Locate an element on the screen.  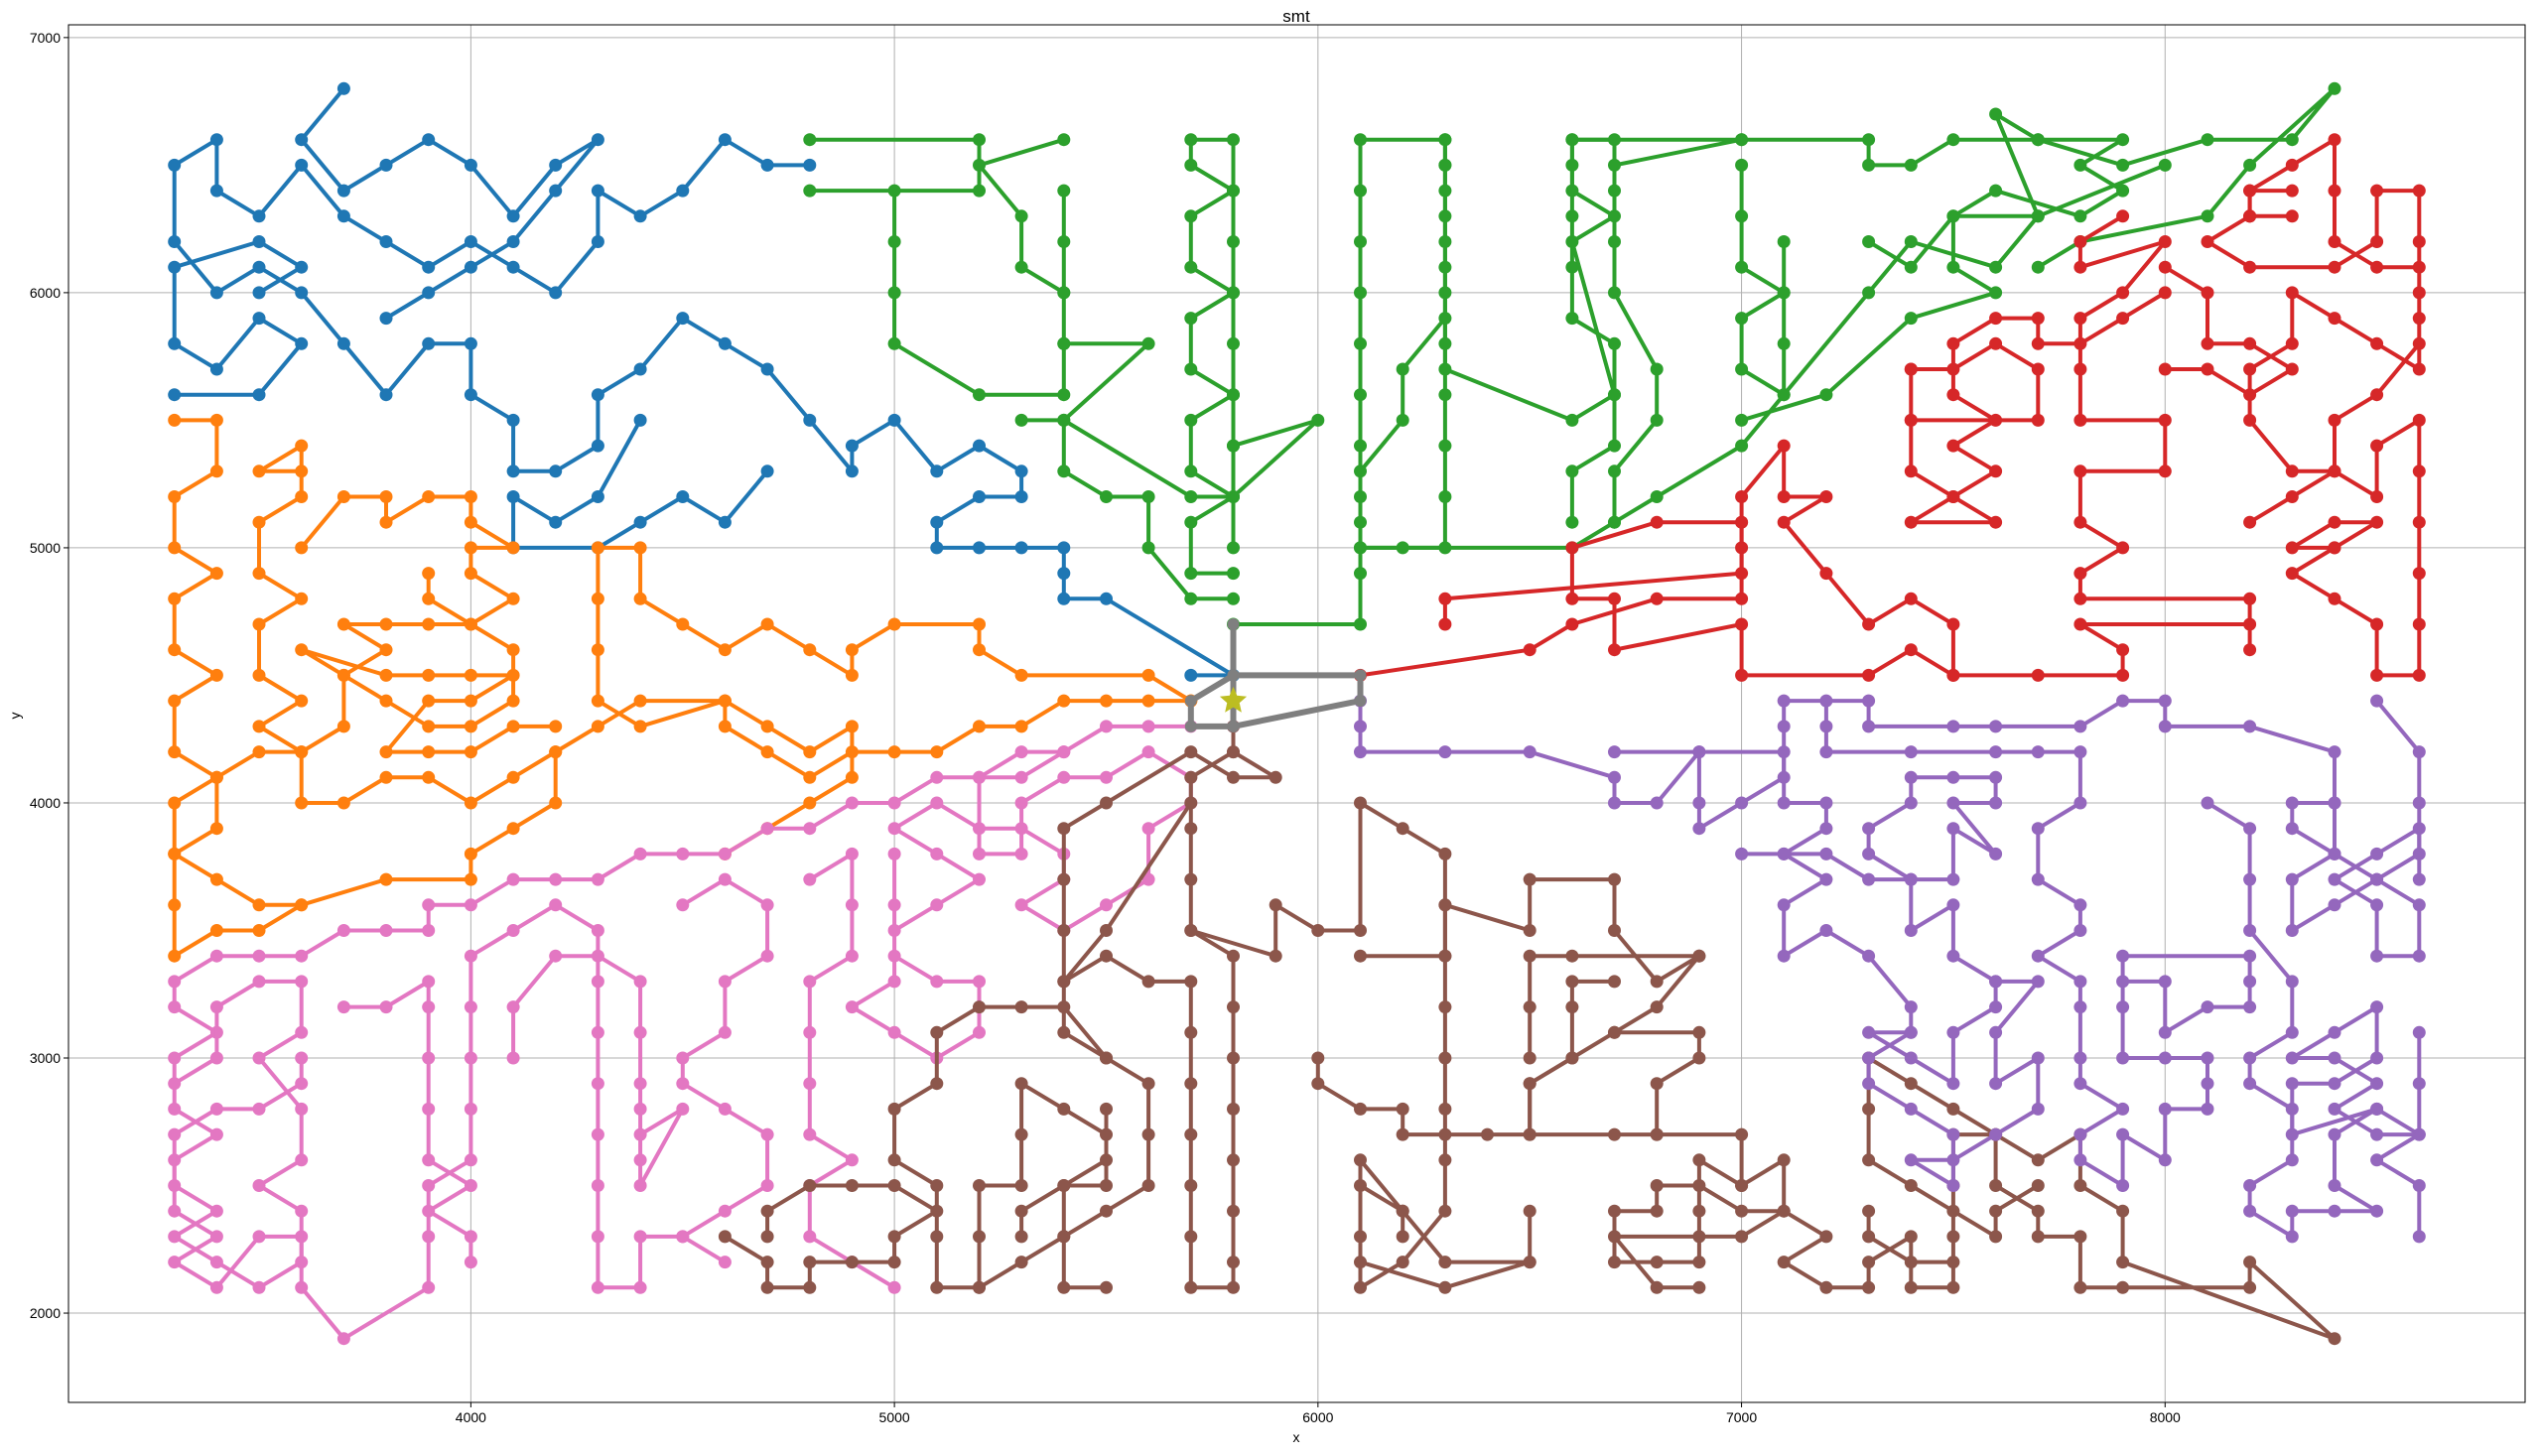
depot-star-marker is located at coordinates (1233, 699).